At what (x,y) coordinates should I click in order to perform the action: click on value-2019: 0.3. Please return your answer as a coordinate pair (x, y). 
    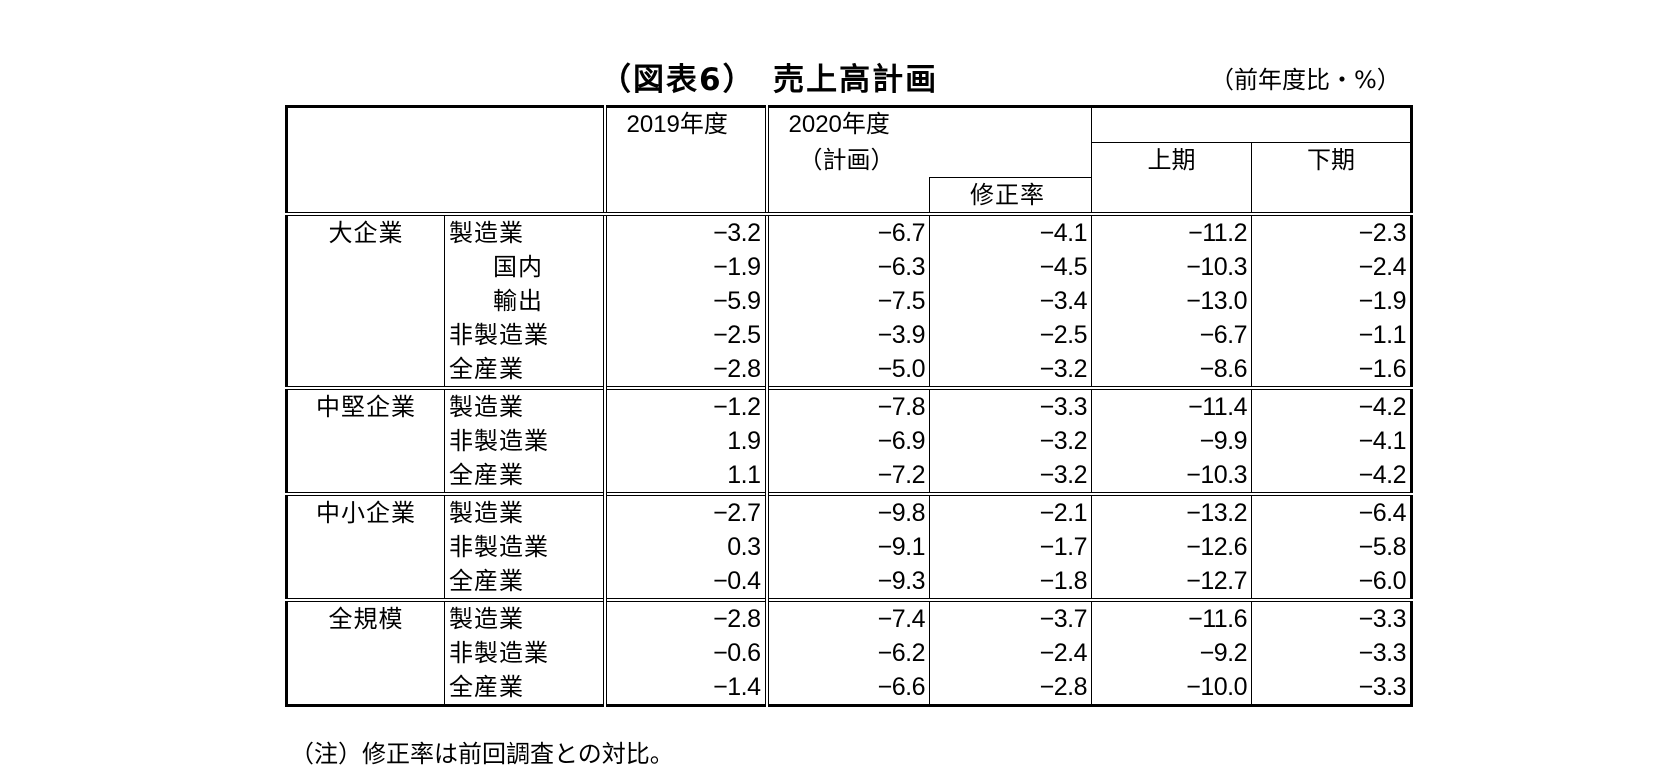
    Looking at the image, I should click on (684, 546).